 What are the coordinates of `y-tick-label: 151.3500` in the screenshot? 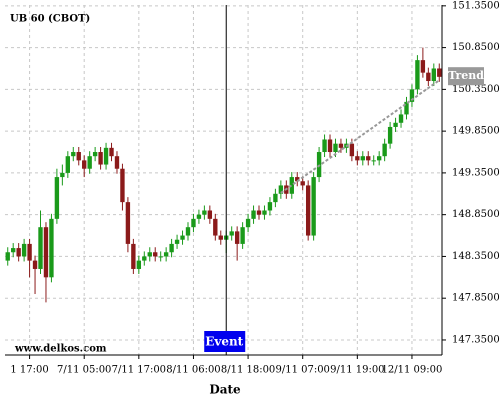 It's located at (476, 5).